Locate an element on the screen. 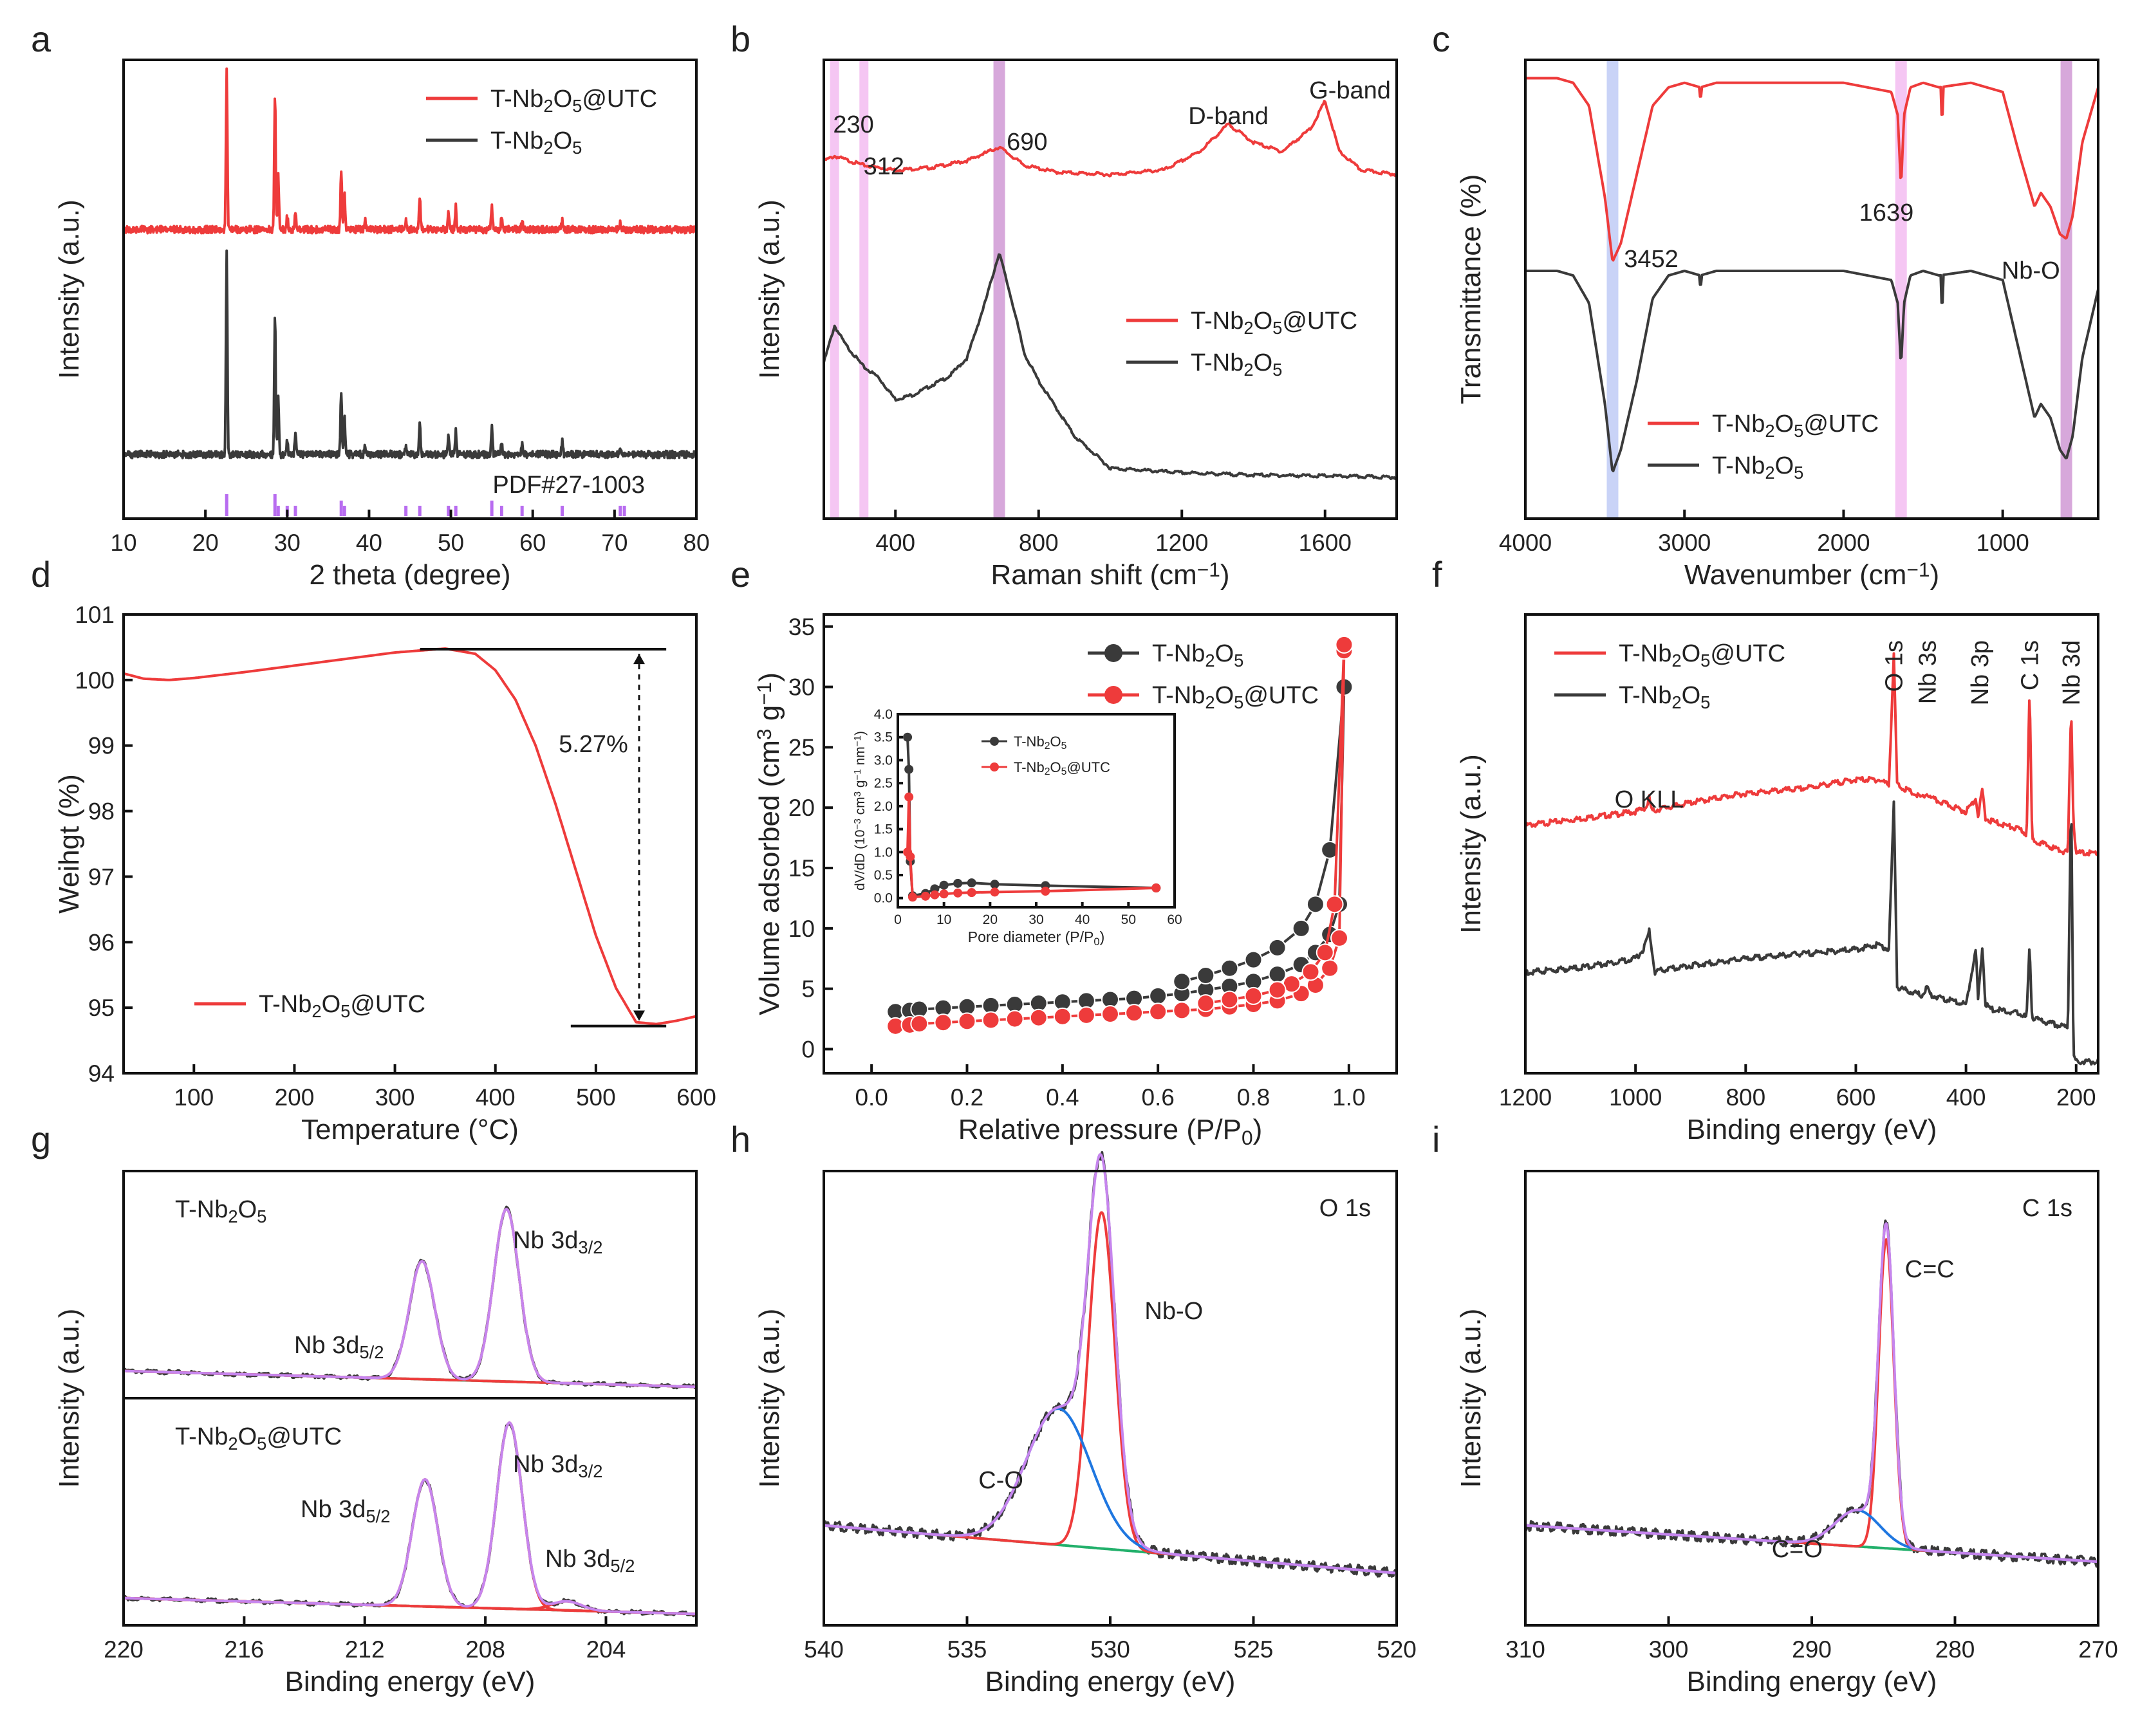  peak-label: C=C is located at coordinates (1930, 1269).